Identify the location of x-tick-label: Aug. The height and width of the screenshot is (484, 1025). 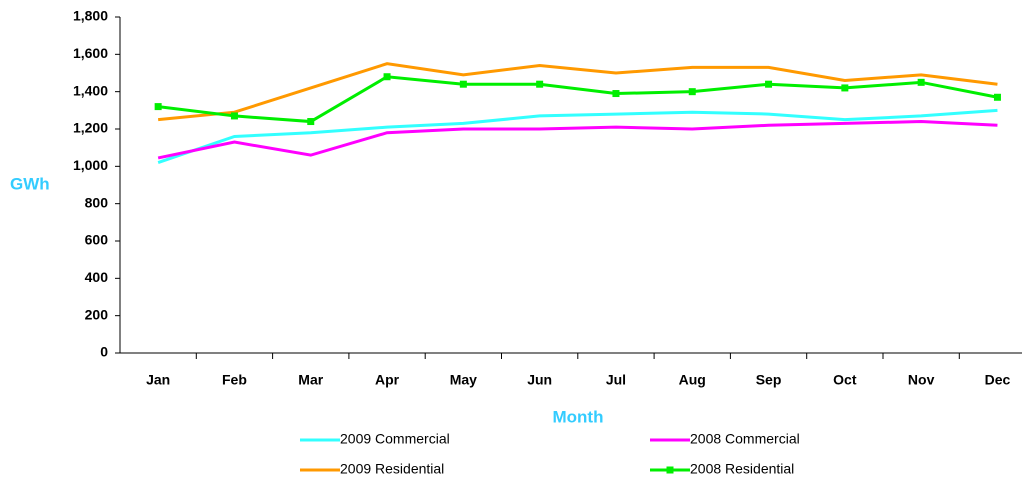
(692, 380).